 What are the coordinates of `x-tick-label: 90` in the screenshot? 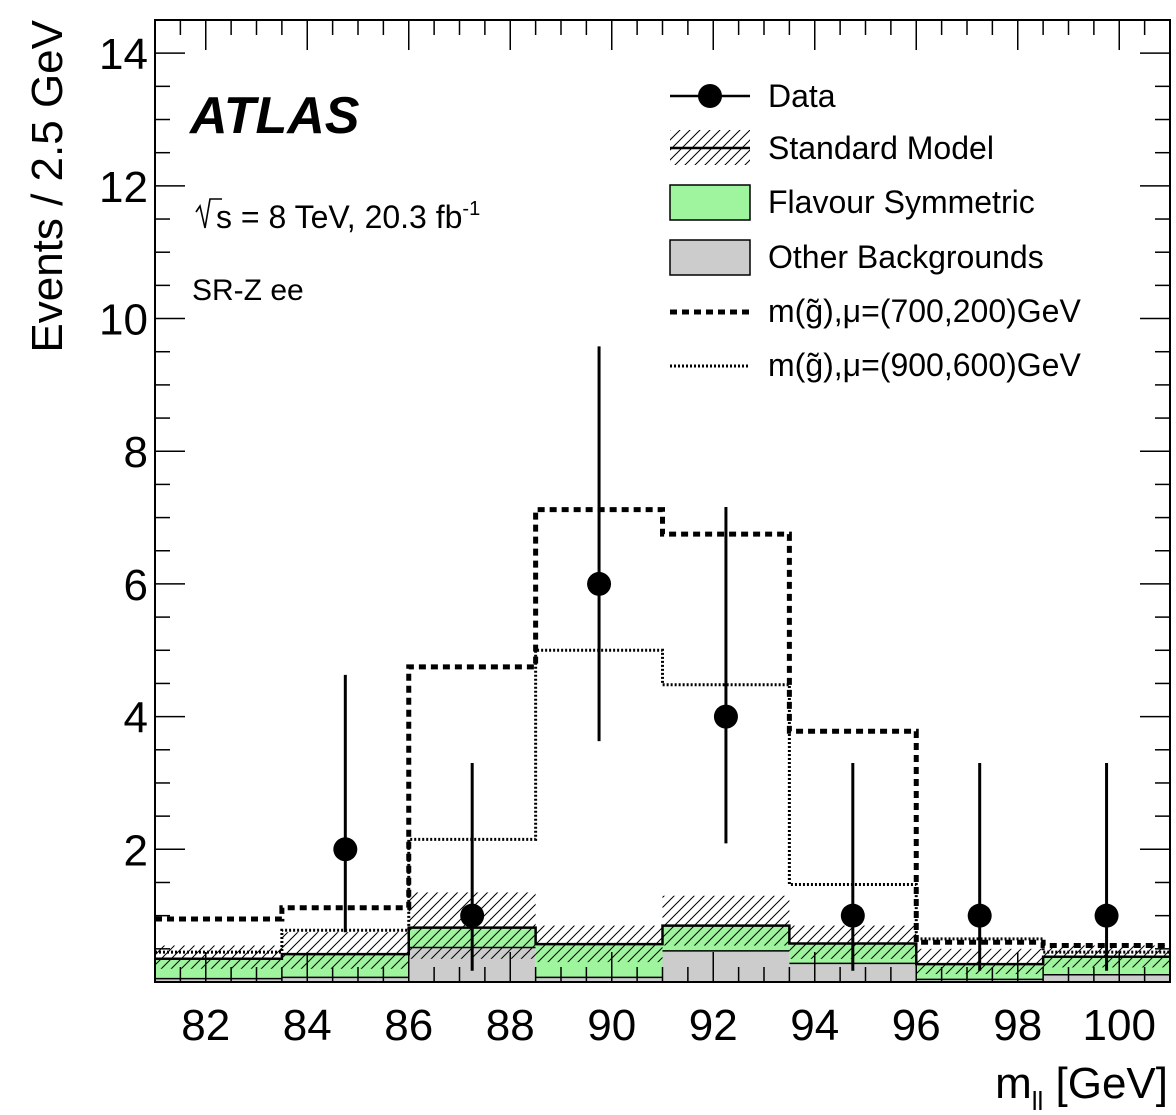 It's located at (611, 1025).